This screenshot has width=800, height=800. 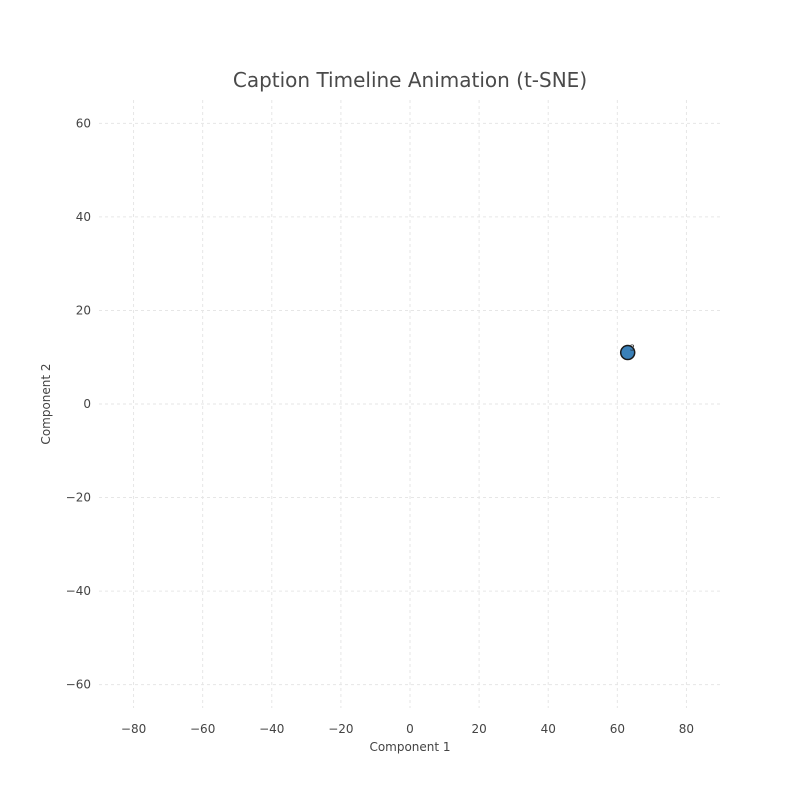 What do you see at coordinates (632, 348) in the screenshot?
I see `point-label: 3` at bounding box center [632, 348].